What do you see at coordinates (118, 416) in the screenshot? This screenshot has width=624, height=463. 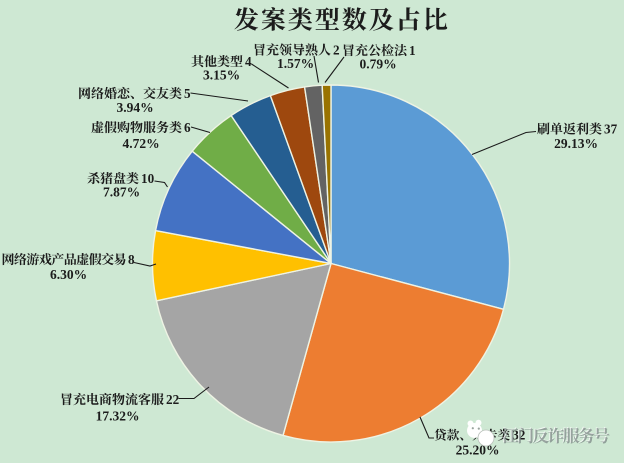 I see `svg-text: 17.32%` at bounding box center [118, 416].